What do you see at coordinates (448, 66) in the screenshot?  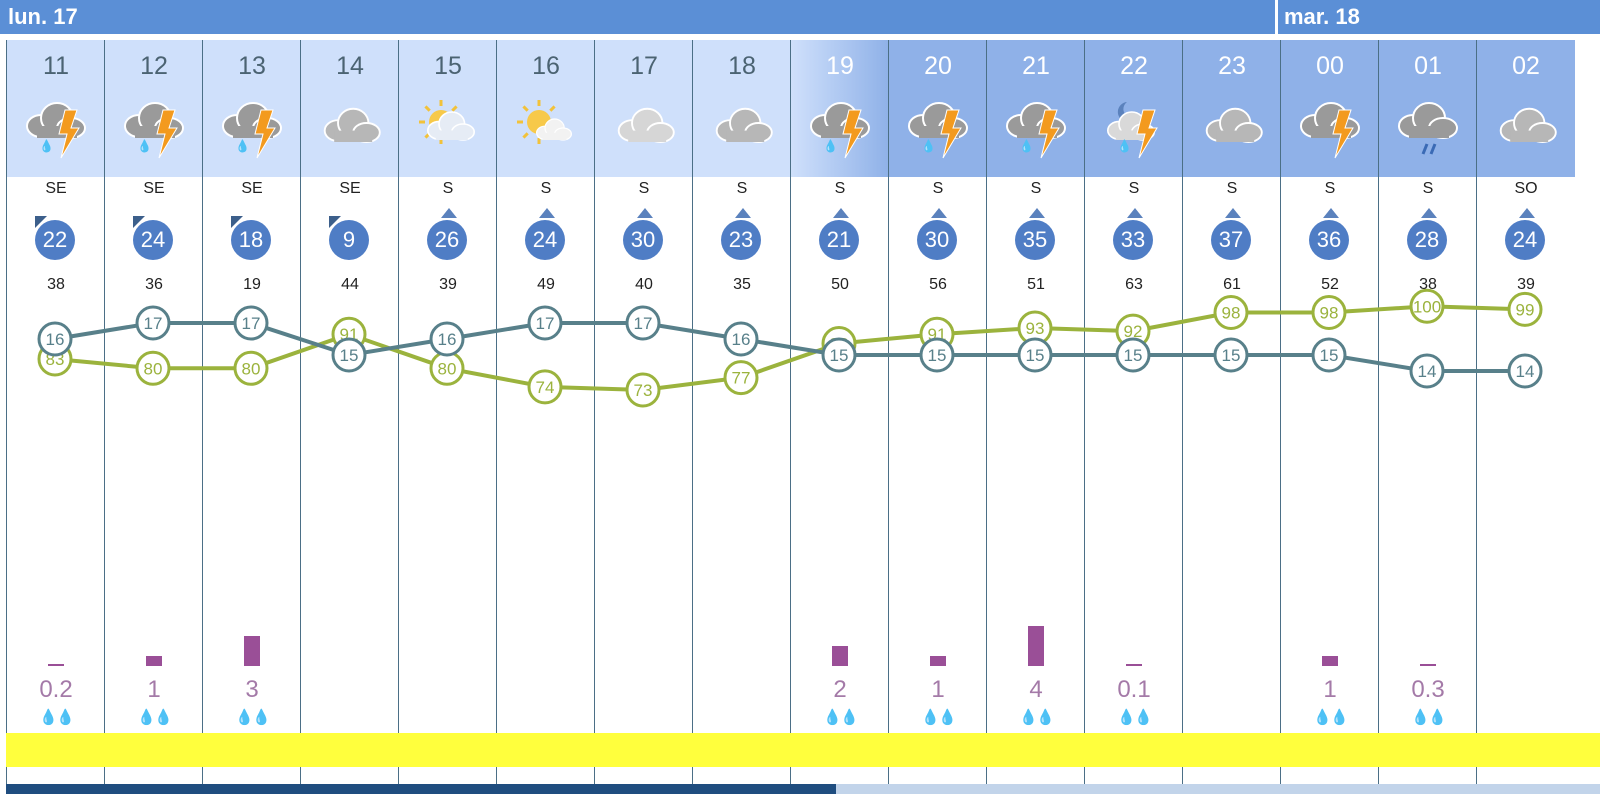 I see `hour-label: 15` at bounding box center [448, 66].